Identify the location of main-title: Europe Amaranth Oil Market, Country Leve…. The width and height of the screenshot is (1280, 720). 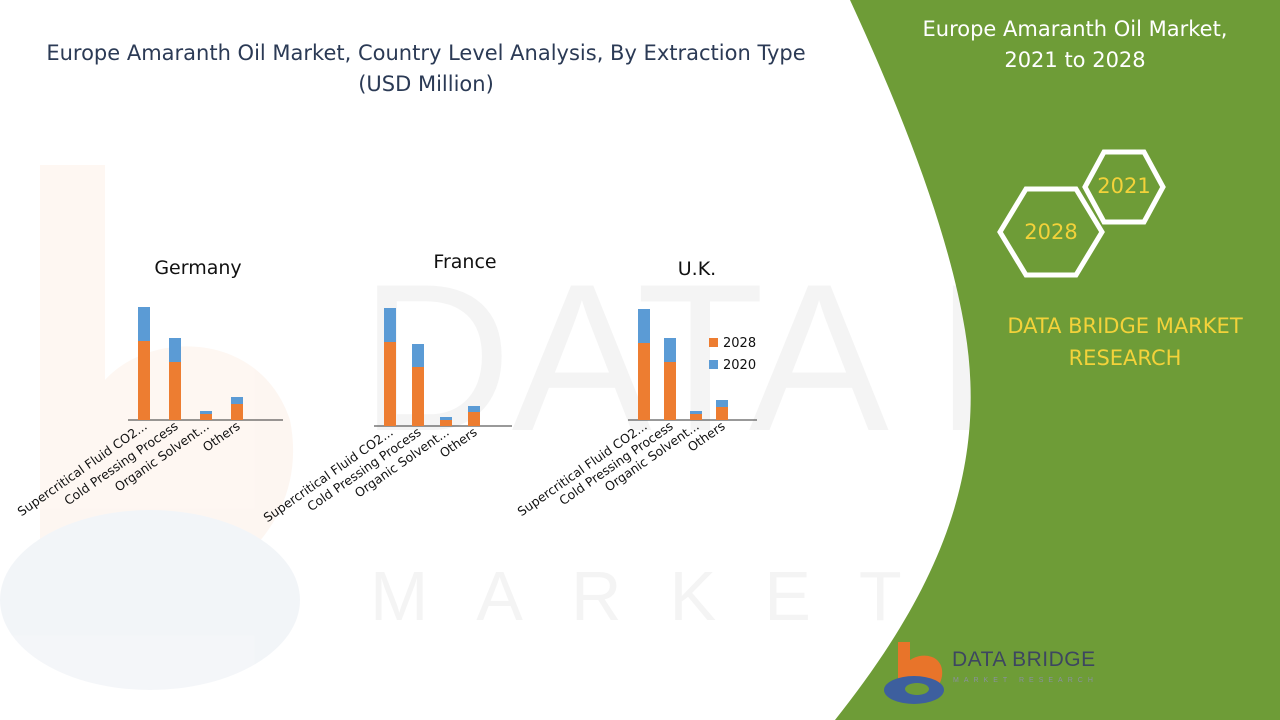
(426, 69).